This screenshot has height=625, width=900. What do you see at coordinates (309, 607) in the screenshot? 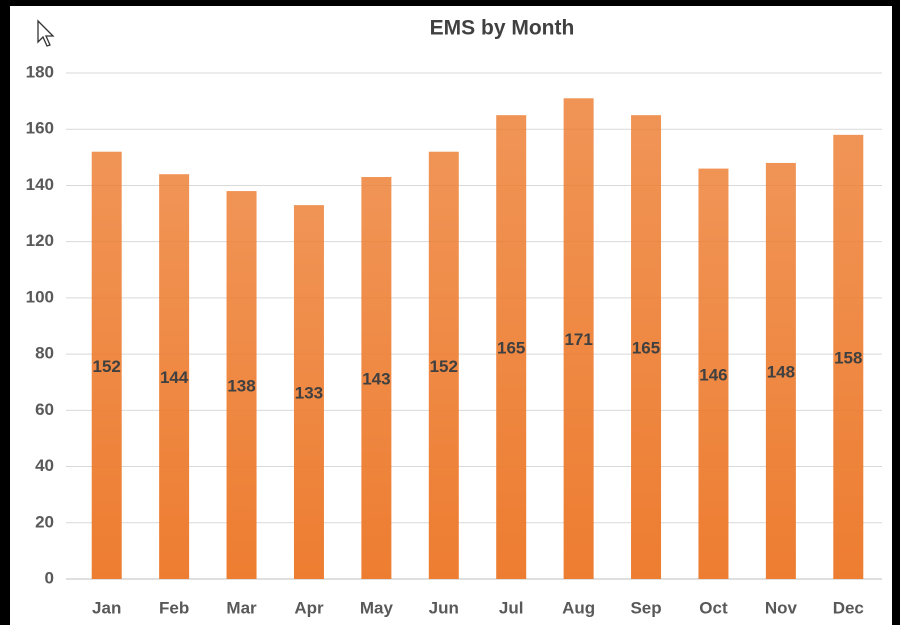
I see `x-tick-label: Apr` at bounding box center [309, 607].